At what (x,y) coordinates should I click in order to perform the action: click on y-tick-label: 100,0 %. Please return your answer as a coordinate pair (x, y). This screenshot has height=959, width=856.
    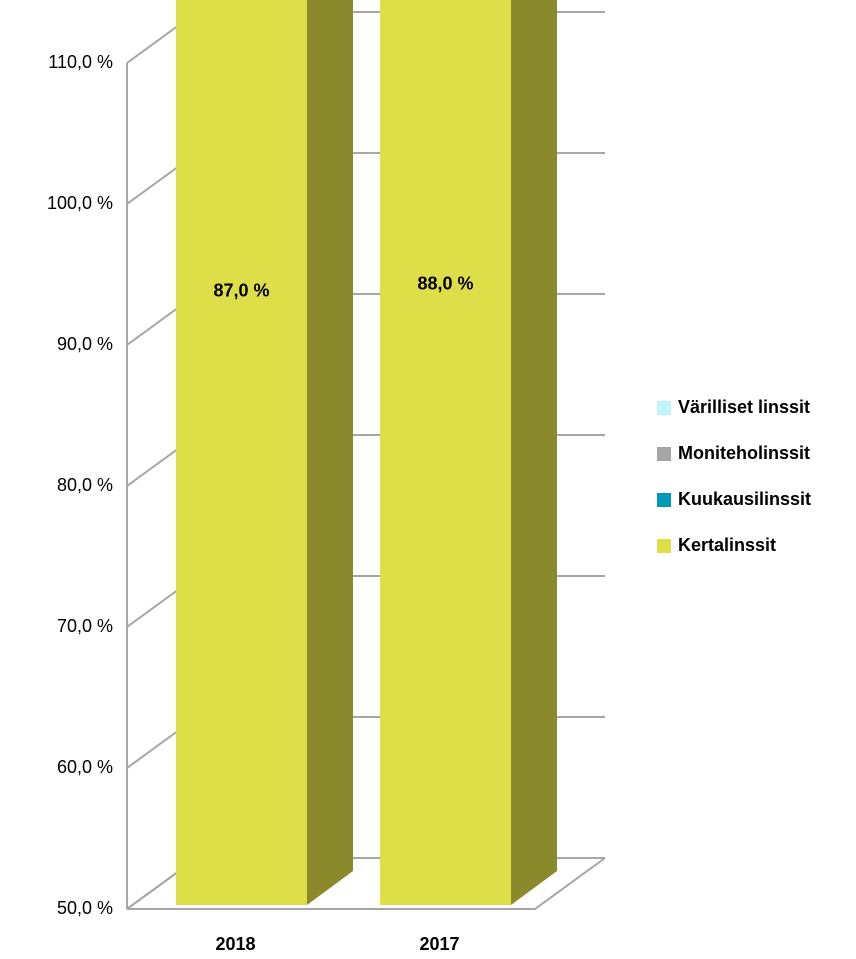
    Looking at the image, I should click on (80, 203).